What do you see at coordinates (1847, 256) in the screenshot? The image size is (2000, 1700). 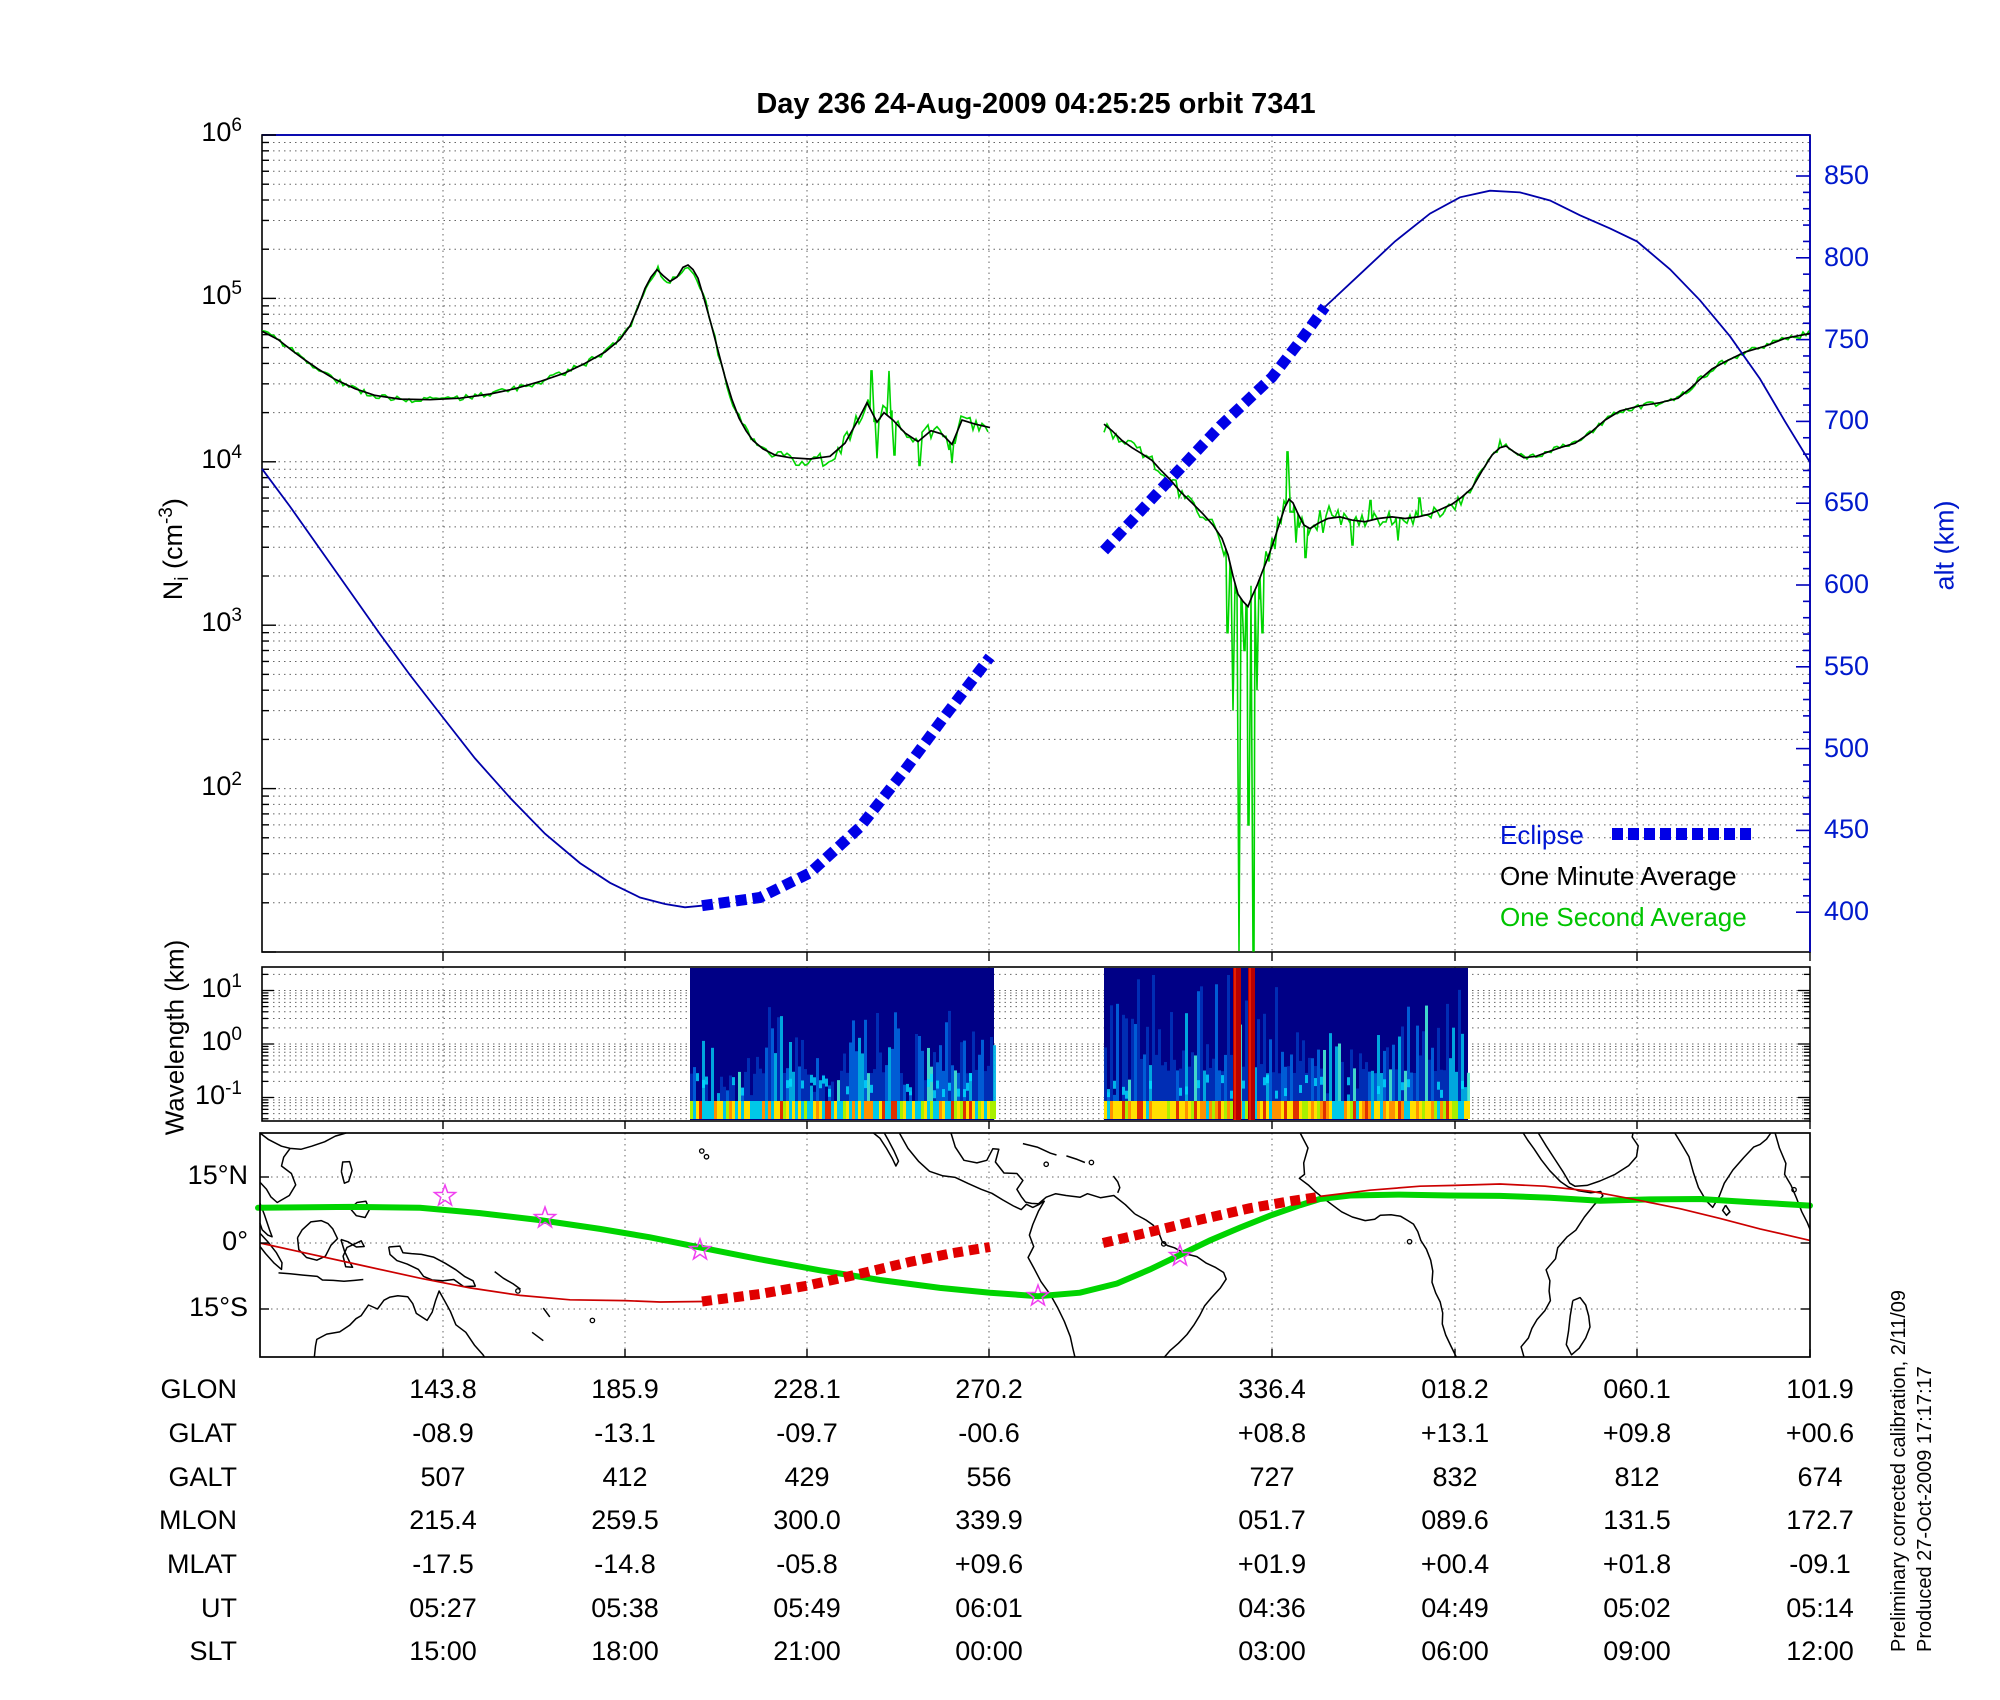 I see `alt-tick-label: 800` at bounding box center [1847, 256].